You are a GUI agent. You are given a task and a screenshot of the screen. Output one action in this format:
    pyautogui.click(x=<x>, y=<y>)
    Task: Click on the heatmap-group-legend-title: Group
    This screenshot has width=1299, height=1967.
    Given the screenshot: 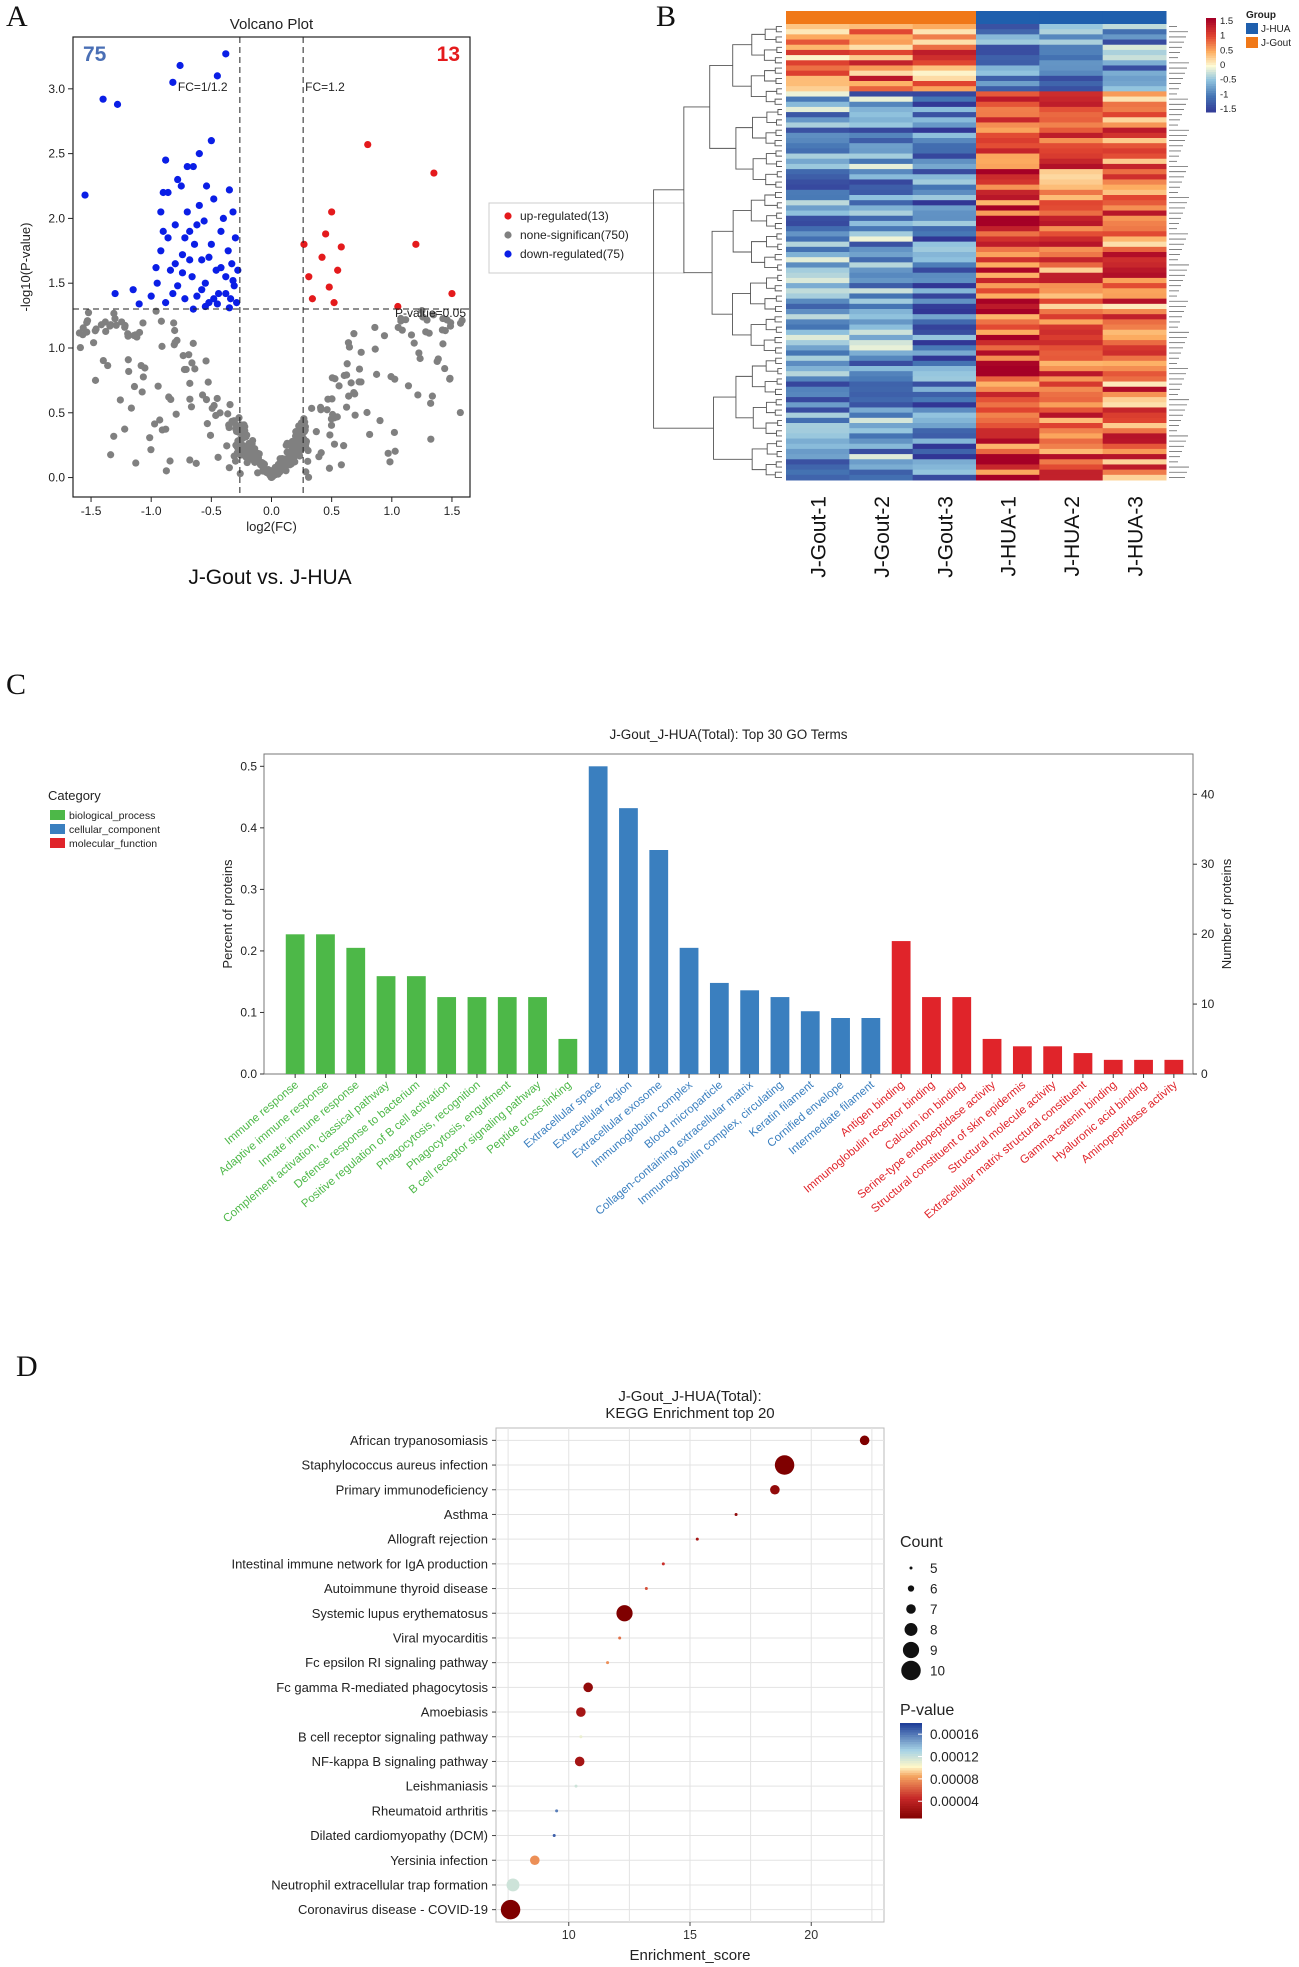 What is the action you would take?
    pyautogui.click(x=1261, y=15)
    